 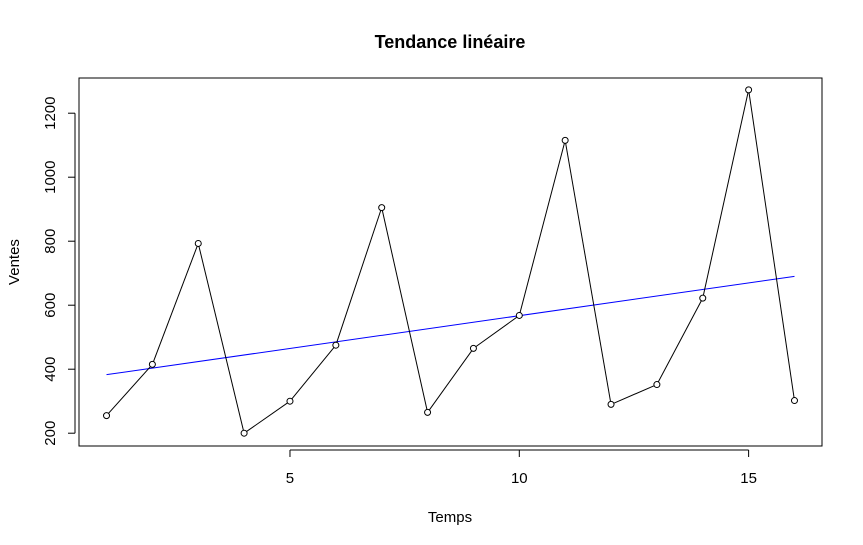 I want to click on y-tick-label: 1200, so click(x=50, y=113).